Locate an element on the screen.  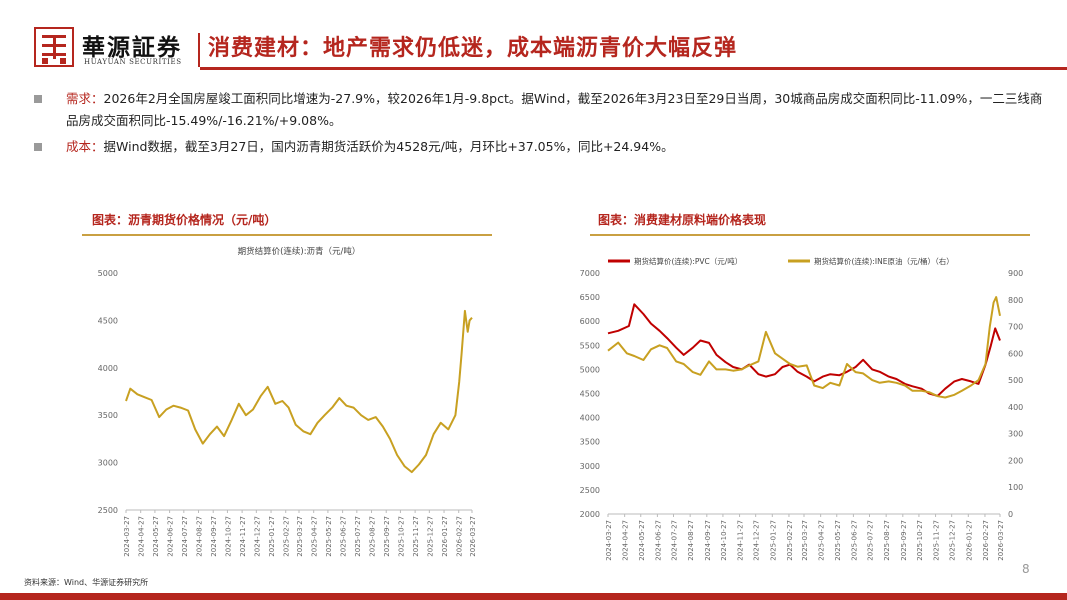
header-divider is located at coordinates (199, 50).